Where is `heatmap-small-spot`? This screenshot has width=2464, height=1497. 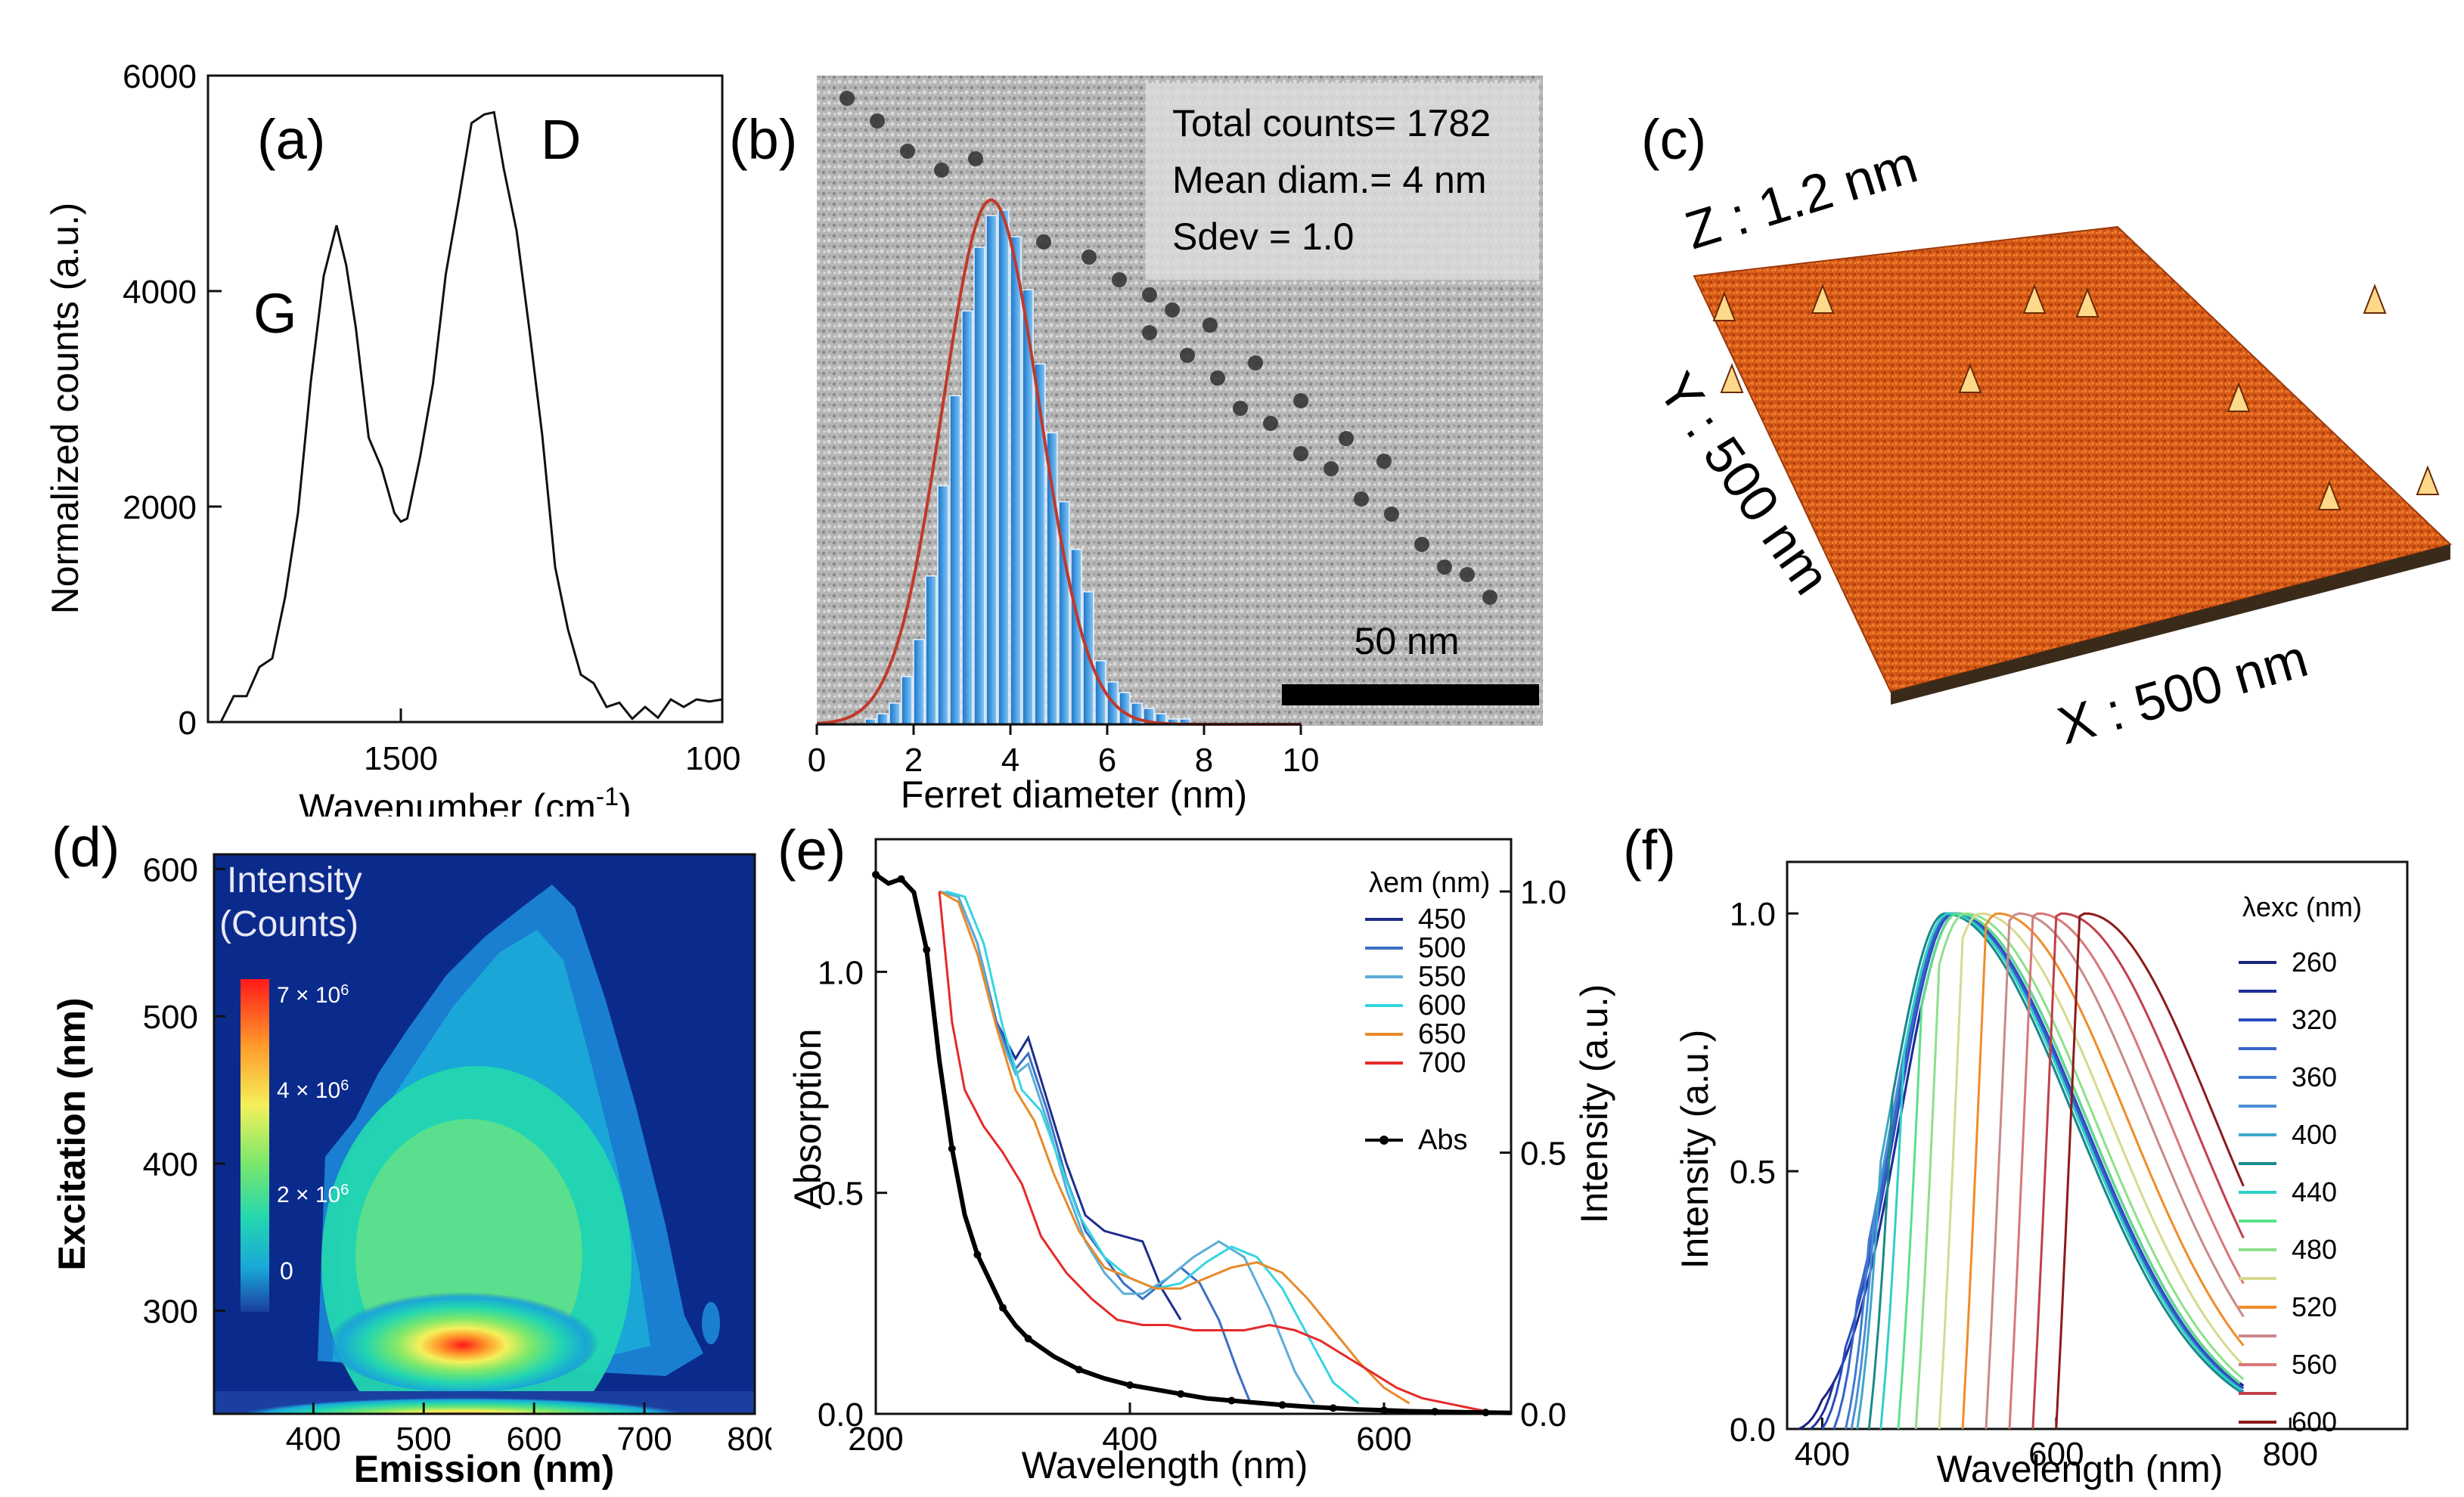
heatmap-small-spot is located at coordinates (711, 1323).